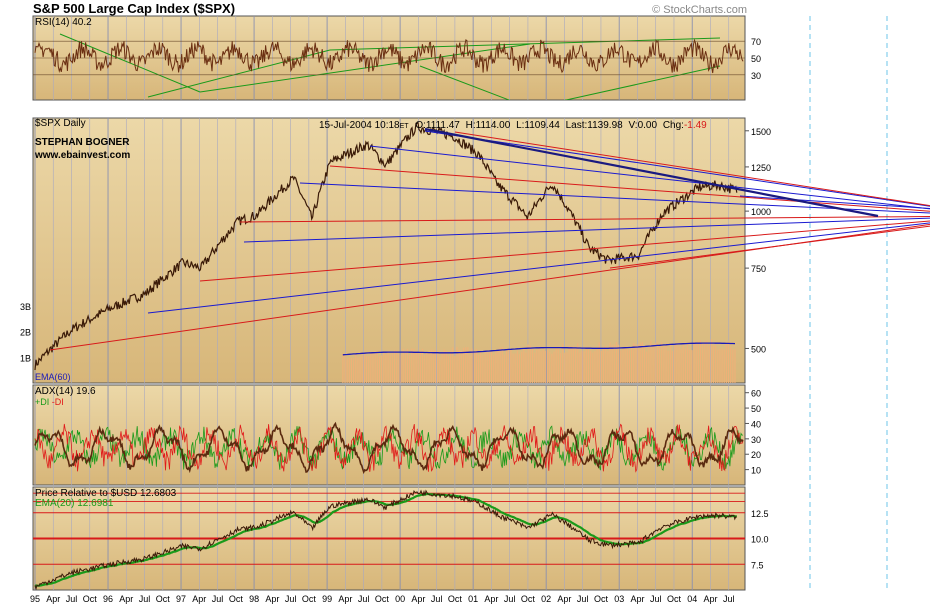 Image resolution: width=930 pixels, height=608 pixels. Describe the element at coordinates (756, 440) in the screenshot. I see `adx-tick-label: 30` at that location.